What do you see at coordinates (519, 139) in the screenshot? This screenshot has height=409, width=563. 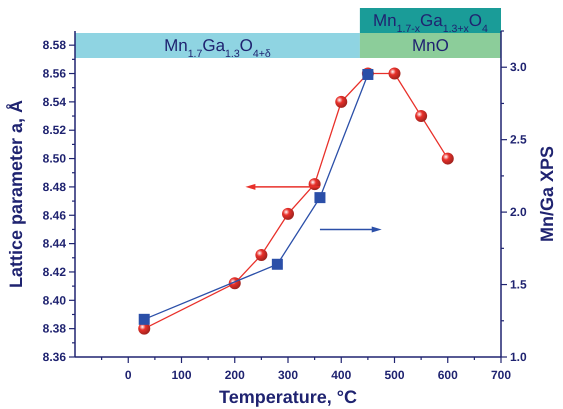 I see `y2-tick-label: 2.5` at bounding box center [519, 139].